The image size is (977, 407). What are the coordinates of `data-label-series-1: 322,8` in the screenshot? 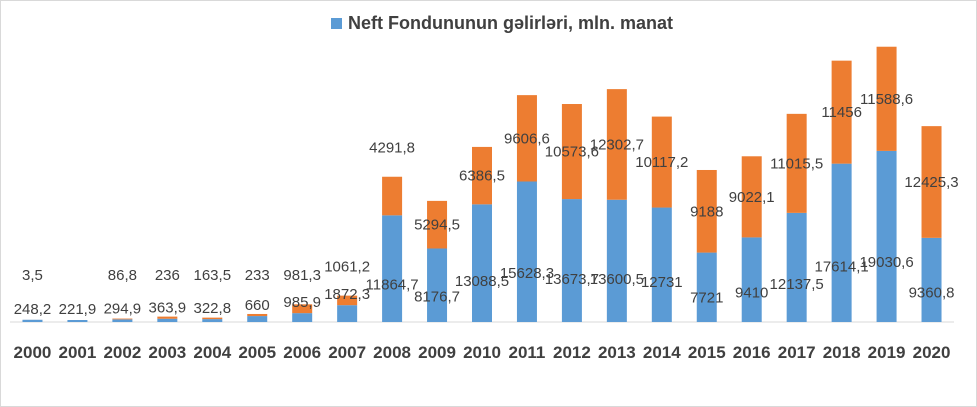 It's located at (213, 308).